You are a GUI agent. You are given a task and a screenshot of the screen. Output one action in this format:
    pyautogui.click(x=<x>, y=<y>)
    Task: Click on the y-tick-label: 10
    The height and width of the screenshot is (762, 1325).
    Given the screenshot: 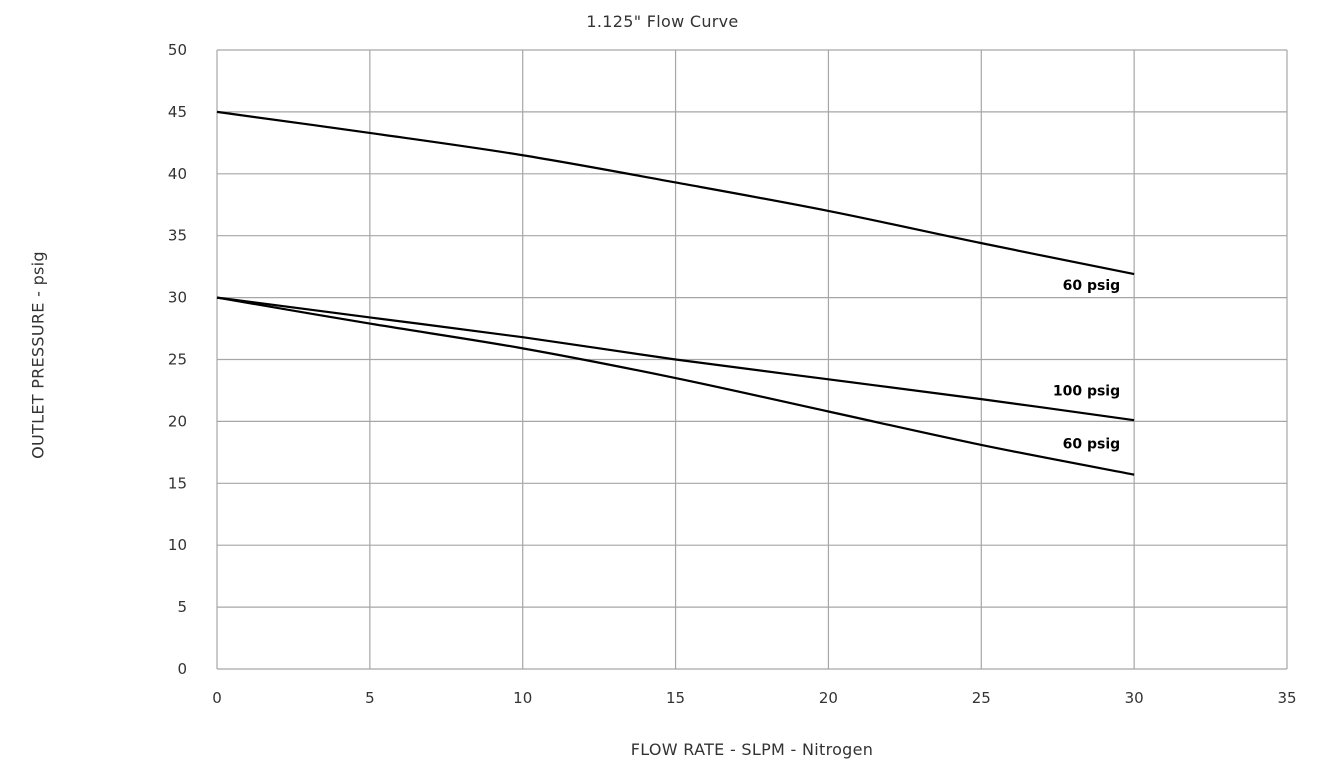 What is the action you would take?
    pyautogui.click(x=177, y=545)
    